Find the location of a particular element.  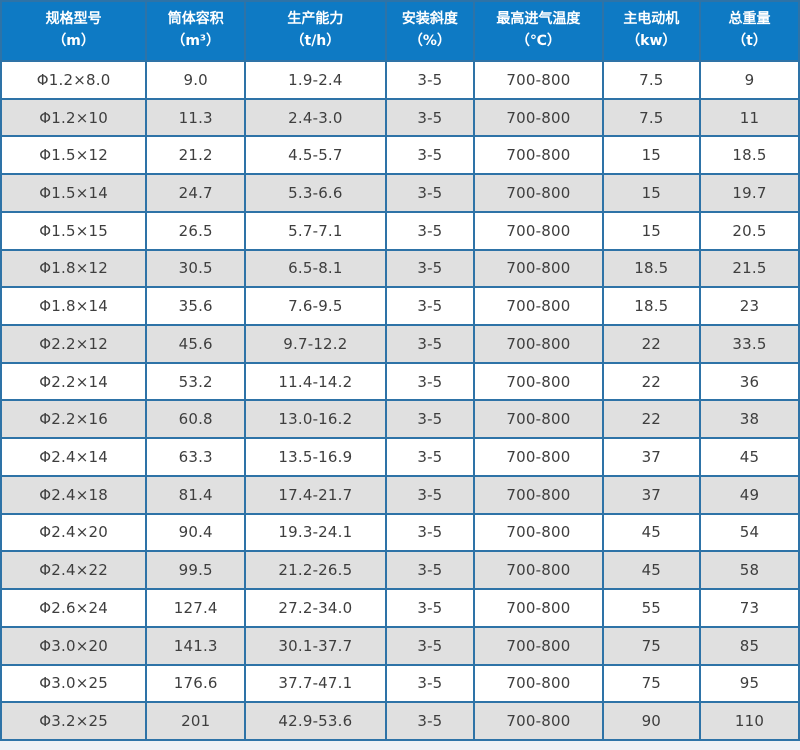

table-cell: 30.5 is located at coordinates (196, 268).